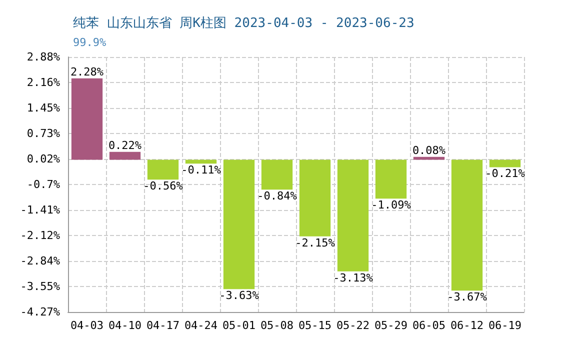 This screenshot has width=580, height=350. I want to click on y-tick-label: -2.84%, so click(40, 261).